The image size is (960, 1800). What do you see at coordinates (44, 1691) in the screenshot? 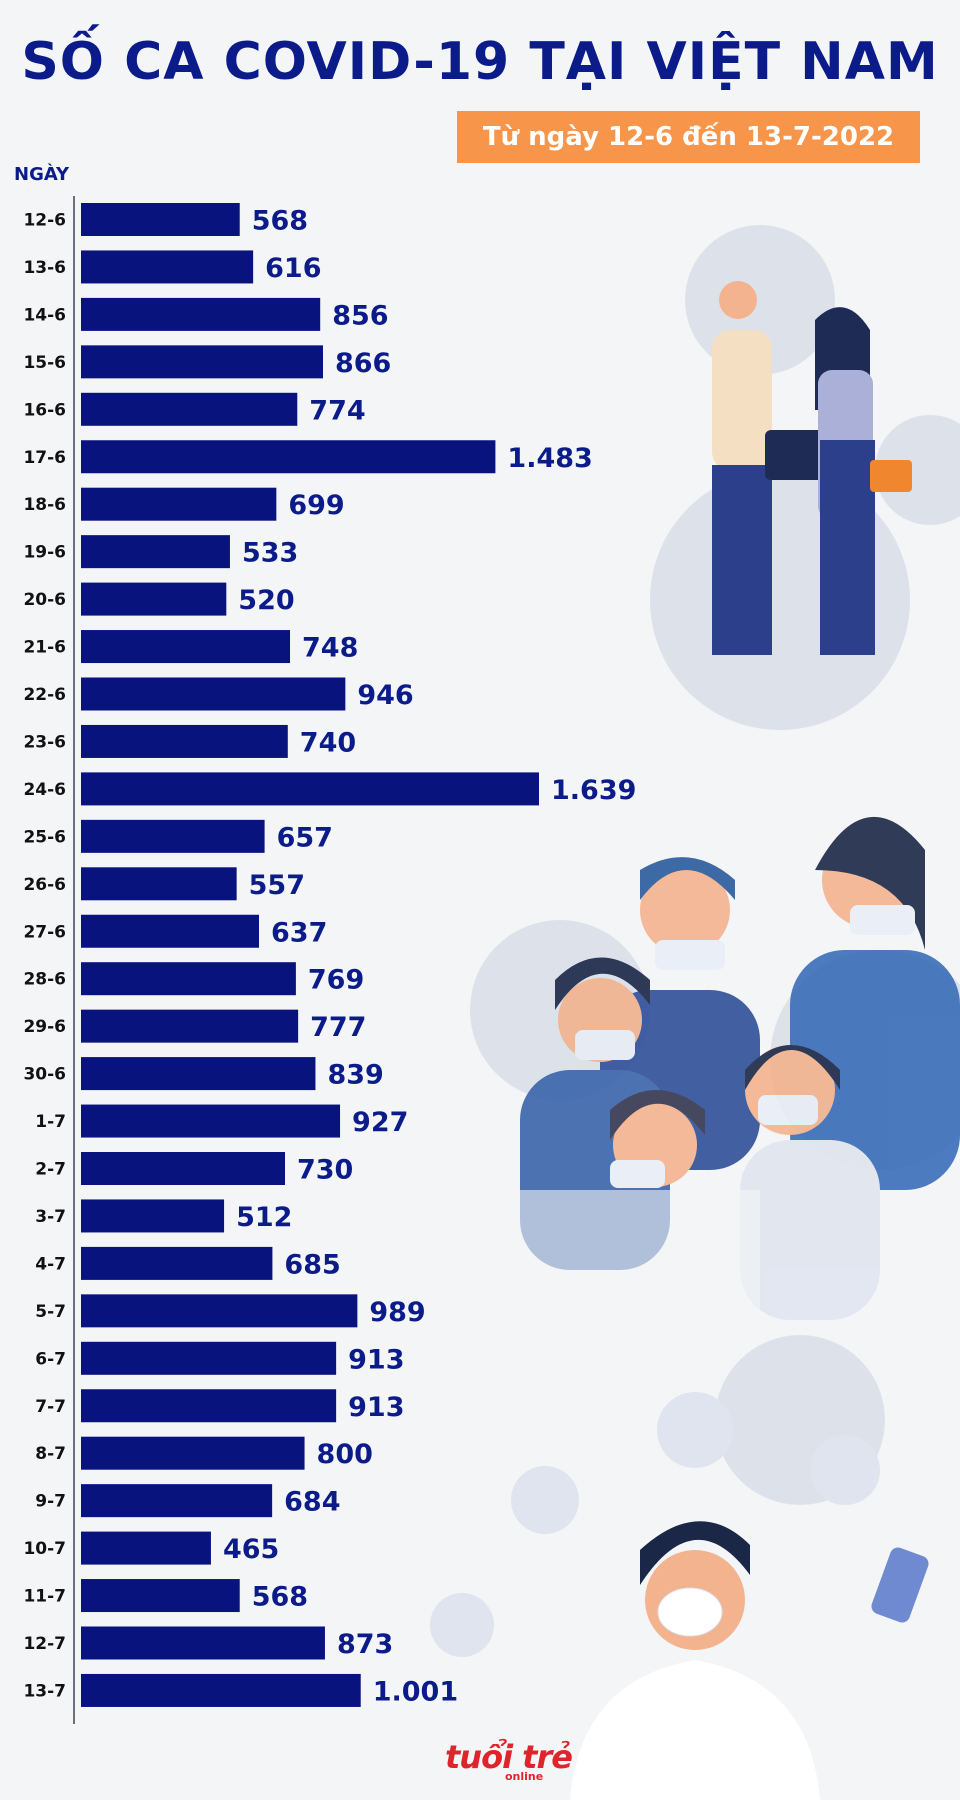
I see `category-label: 13-7` at bounding box center [44, 1691].